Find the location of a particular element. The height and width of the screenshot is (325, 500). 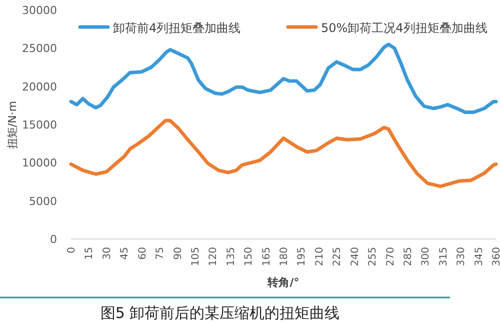

x-tick-label: 345 is located at coordinates (479, 256).